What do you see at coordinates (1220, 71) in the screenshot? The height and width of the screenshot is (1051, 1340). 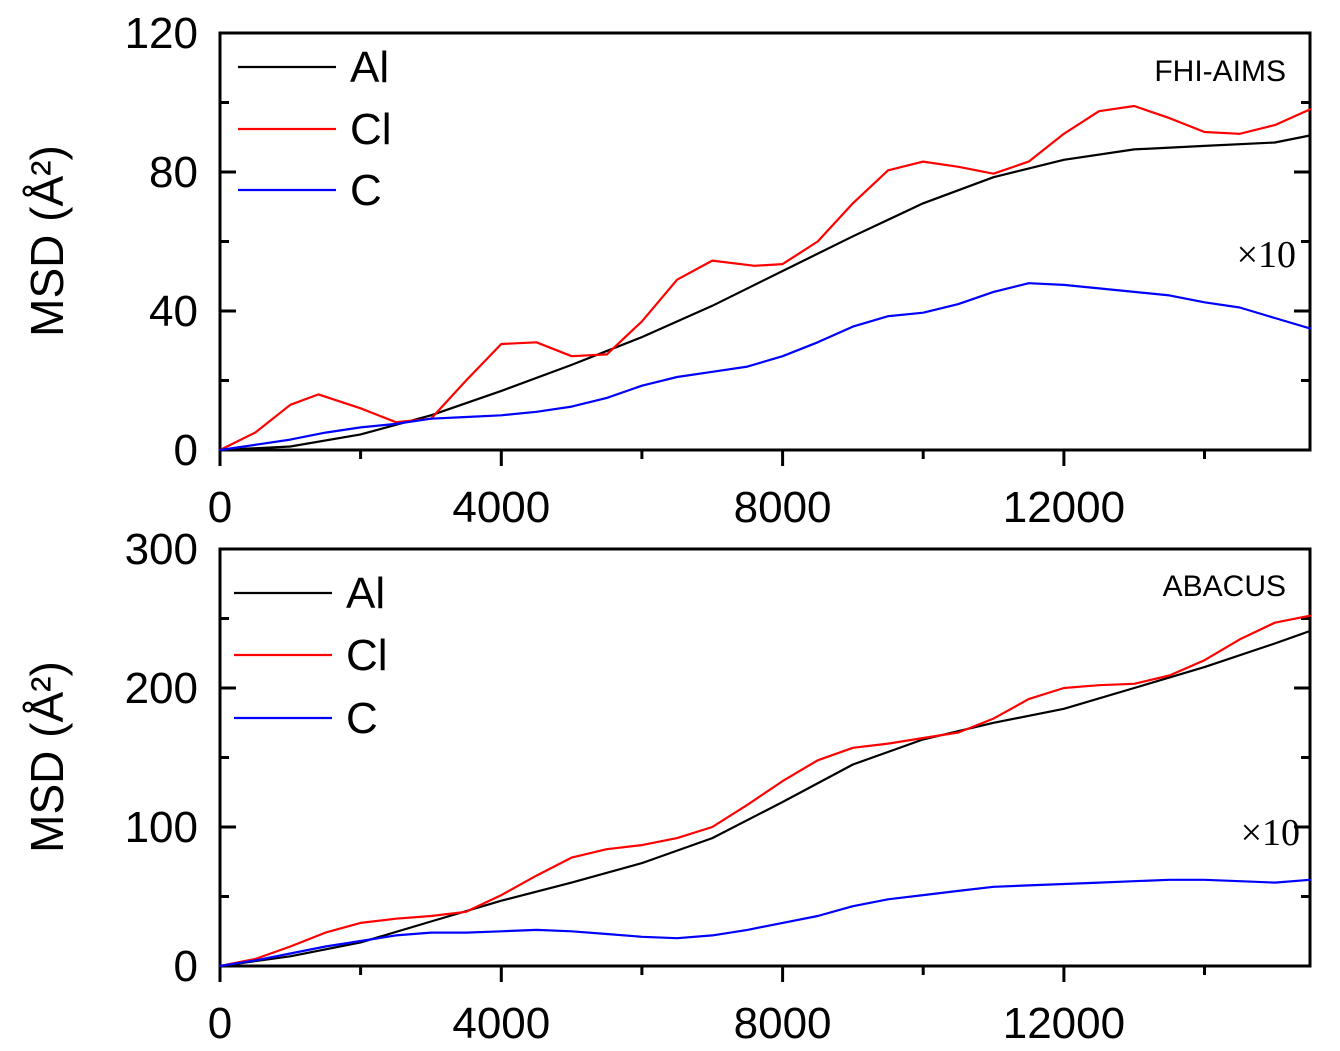 I see `method-annotation: FHI-AIMS` at bounding box center [1220, 71].